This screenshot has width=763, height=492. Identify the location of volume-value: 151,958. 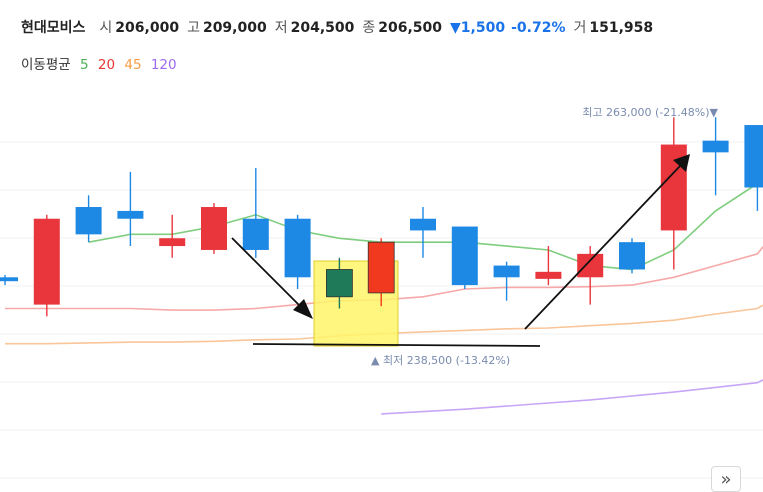
(621, 28).